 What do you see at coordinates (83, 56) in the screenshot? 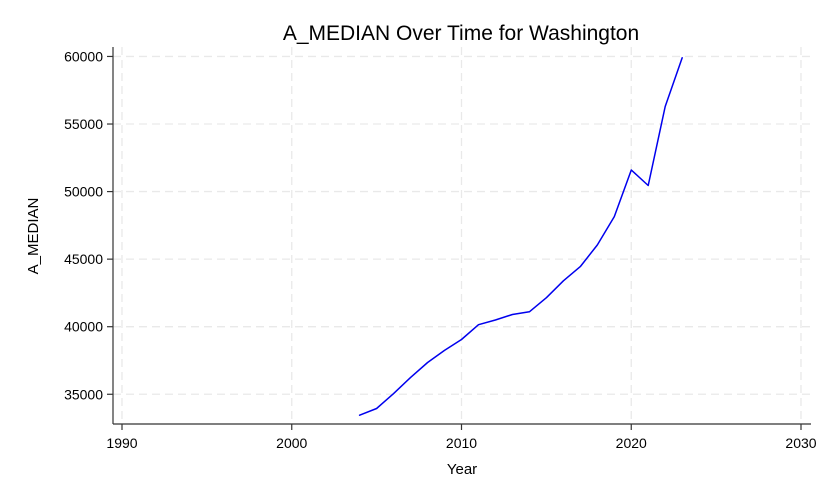
I see `y-tick-label: 60000` at bounding box center [83, 56].